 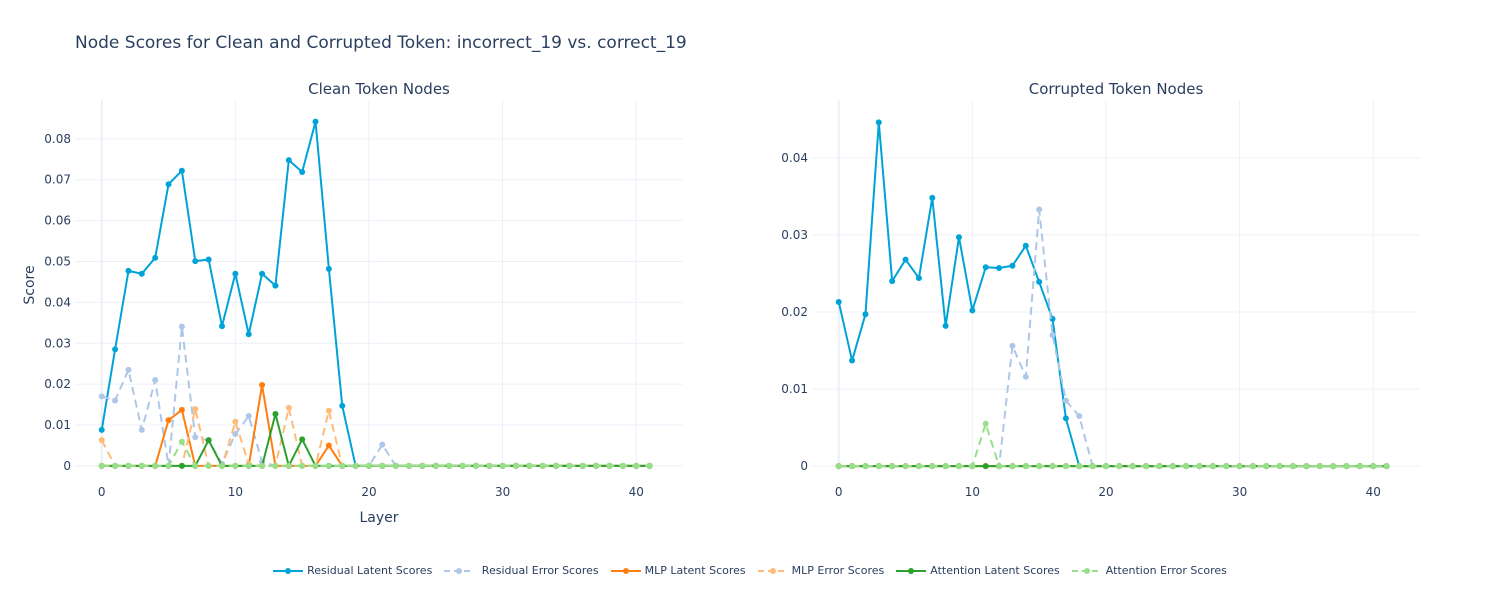 What do you see at coordinates (1166, 570) in the screenshot?
I see `legend-label: Attention Error Scores` at bounding box center [1166, 570].